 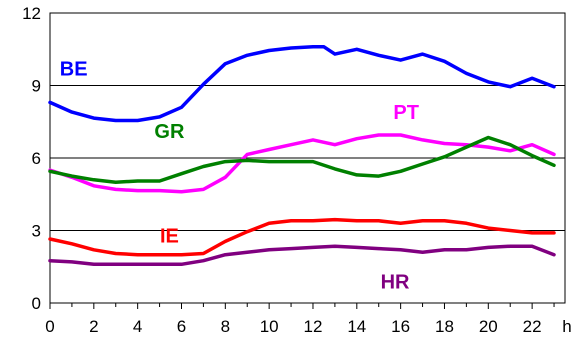 I want to click on series-line-ie, so click(x=302, y=237).